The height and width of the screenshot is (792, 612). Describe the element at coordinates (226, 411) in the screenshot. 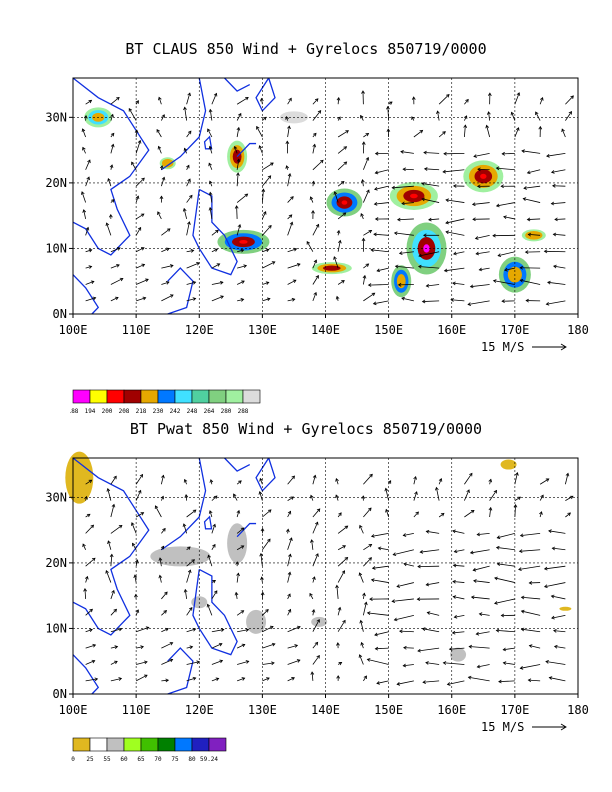

I see `legend-label: 280` at that location.